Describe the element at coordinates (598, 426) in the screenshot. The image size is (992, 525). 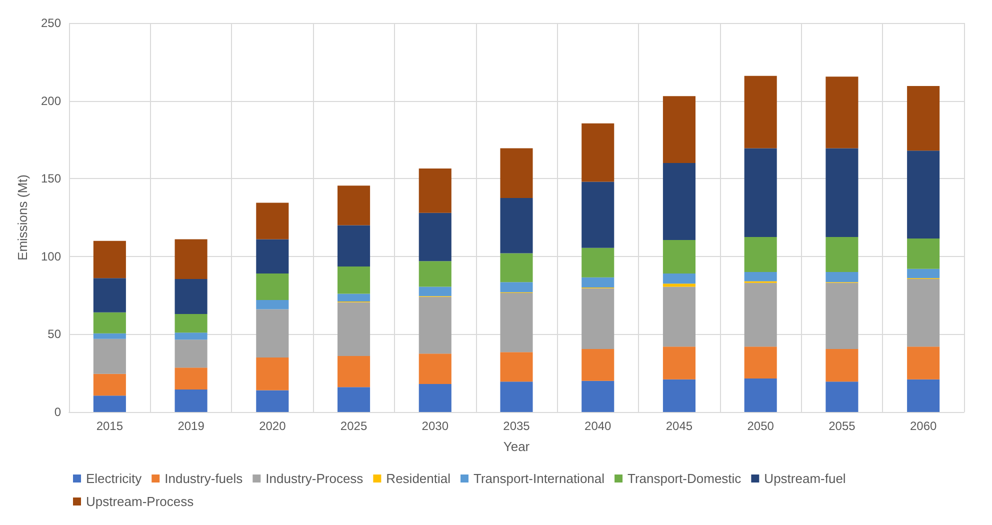
I see `x-tick-label: 2040` at that location.